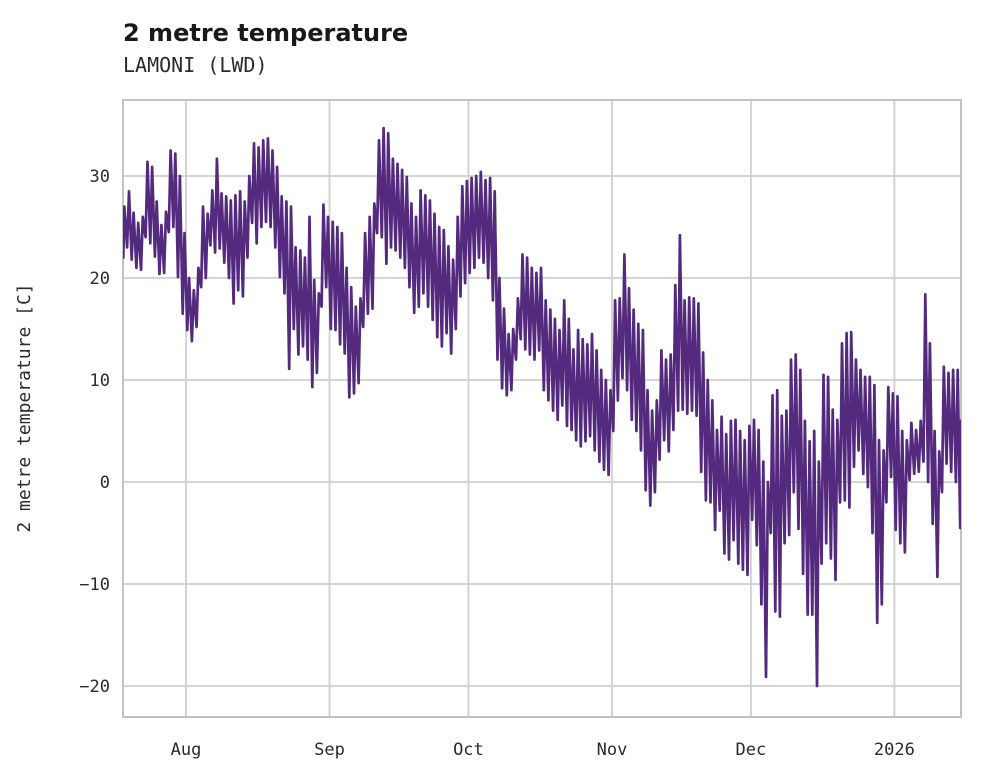 Image resolution: width=981 pixels, height=782 pixels. What do you see at coordinates (468, 750) in the screenshot?
I see `x-tick-label: Oct` at bounding box center [468, 750].